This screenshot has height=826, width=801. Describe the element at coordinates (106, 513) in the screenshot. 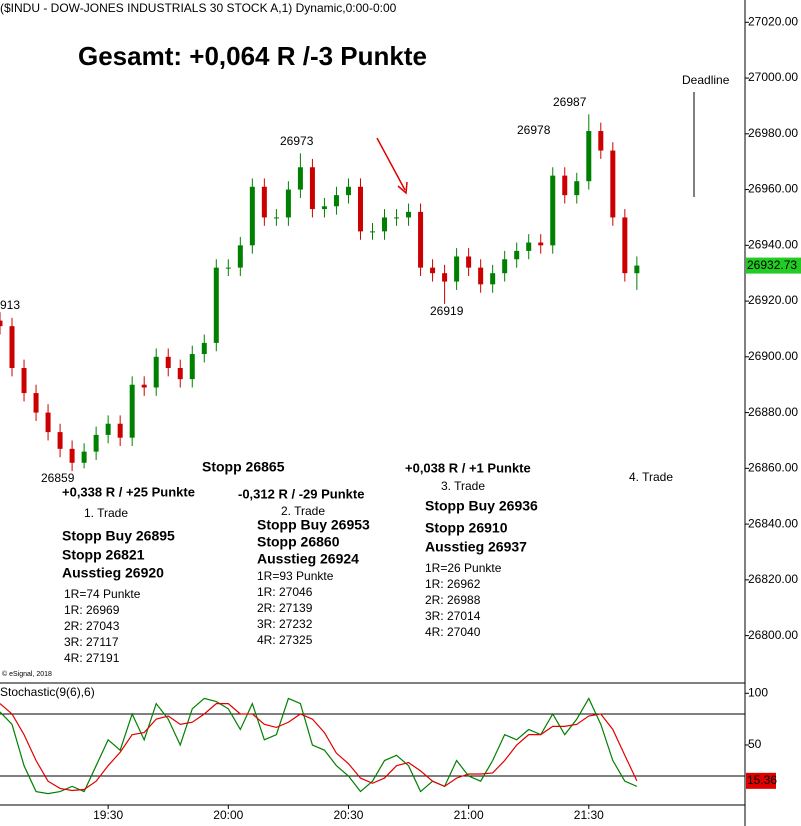

I see `annotation: 1. Trade` at that location.